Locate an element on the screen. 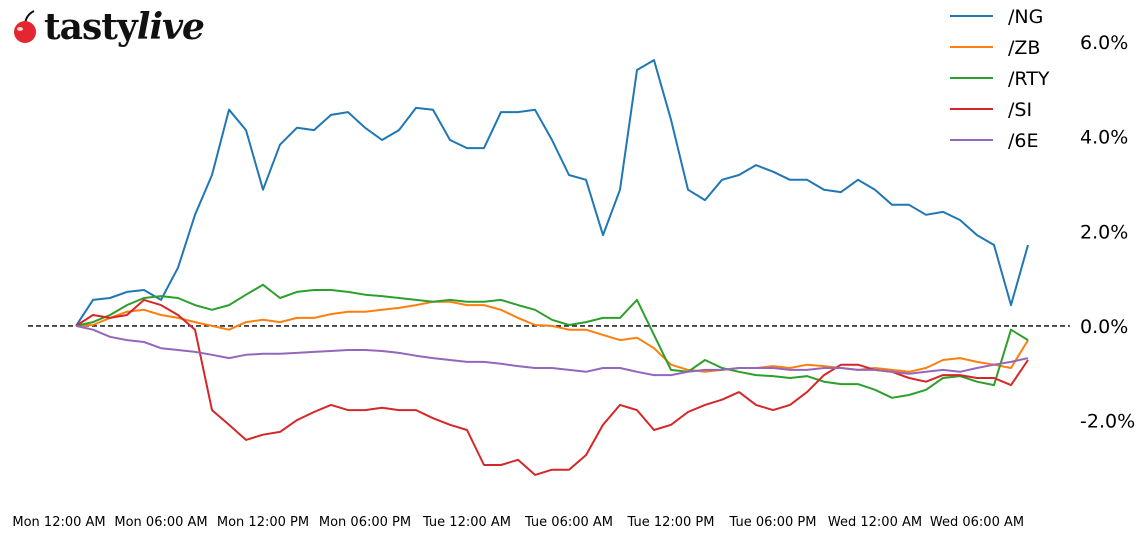  y-axis-ticks: 6.0% 4.0% 2.0% 0.0% -2.0% is located at coordinates (1107, 232).